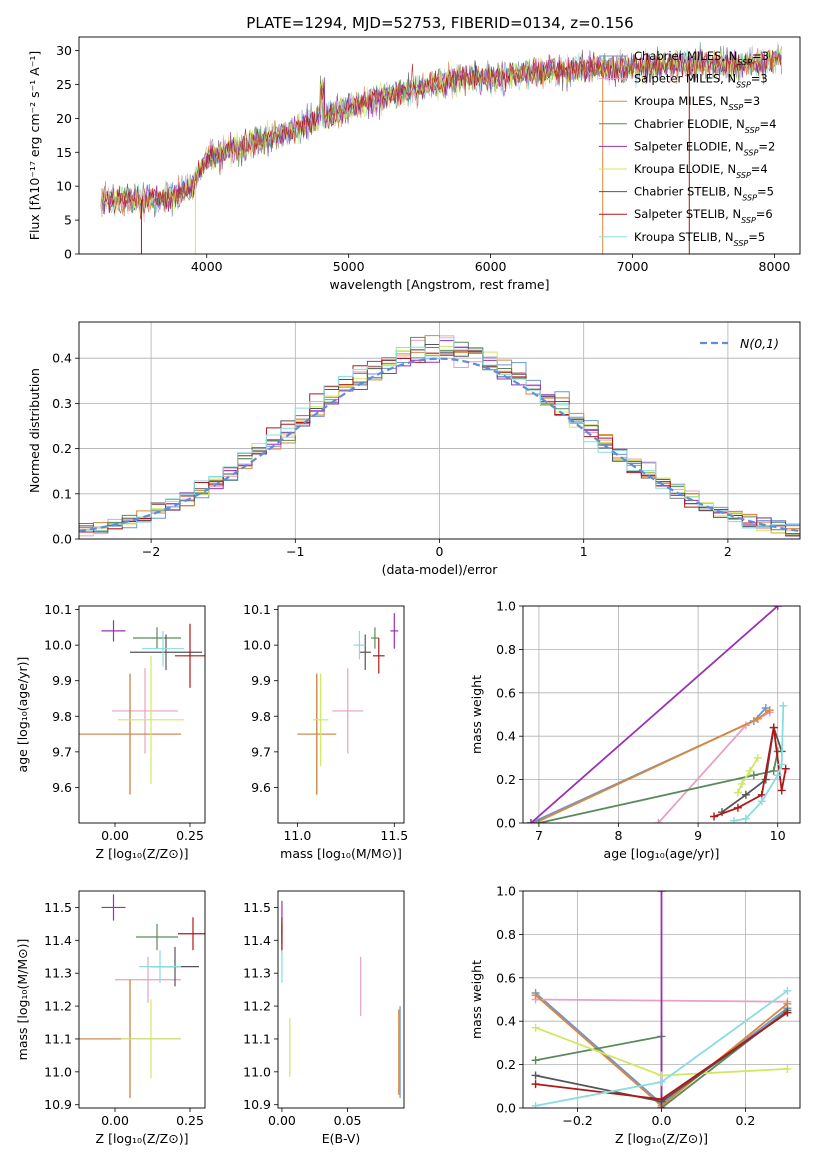 Image resolution: width=819 pixels, height=1170 pixels. I want to click on y-axis-label: mass weight, so click(476, 999).